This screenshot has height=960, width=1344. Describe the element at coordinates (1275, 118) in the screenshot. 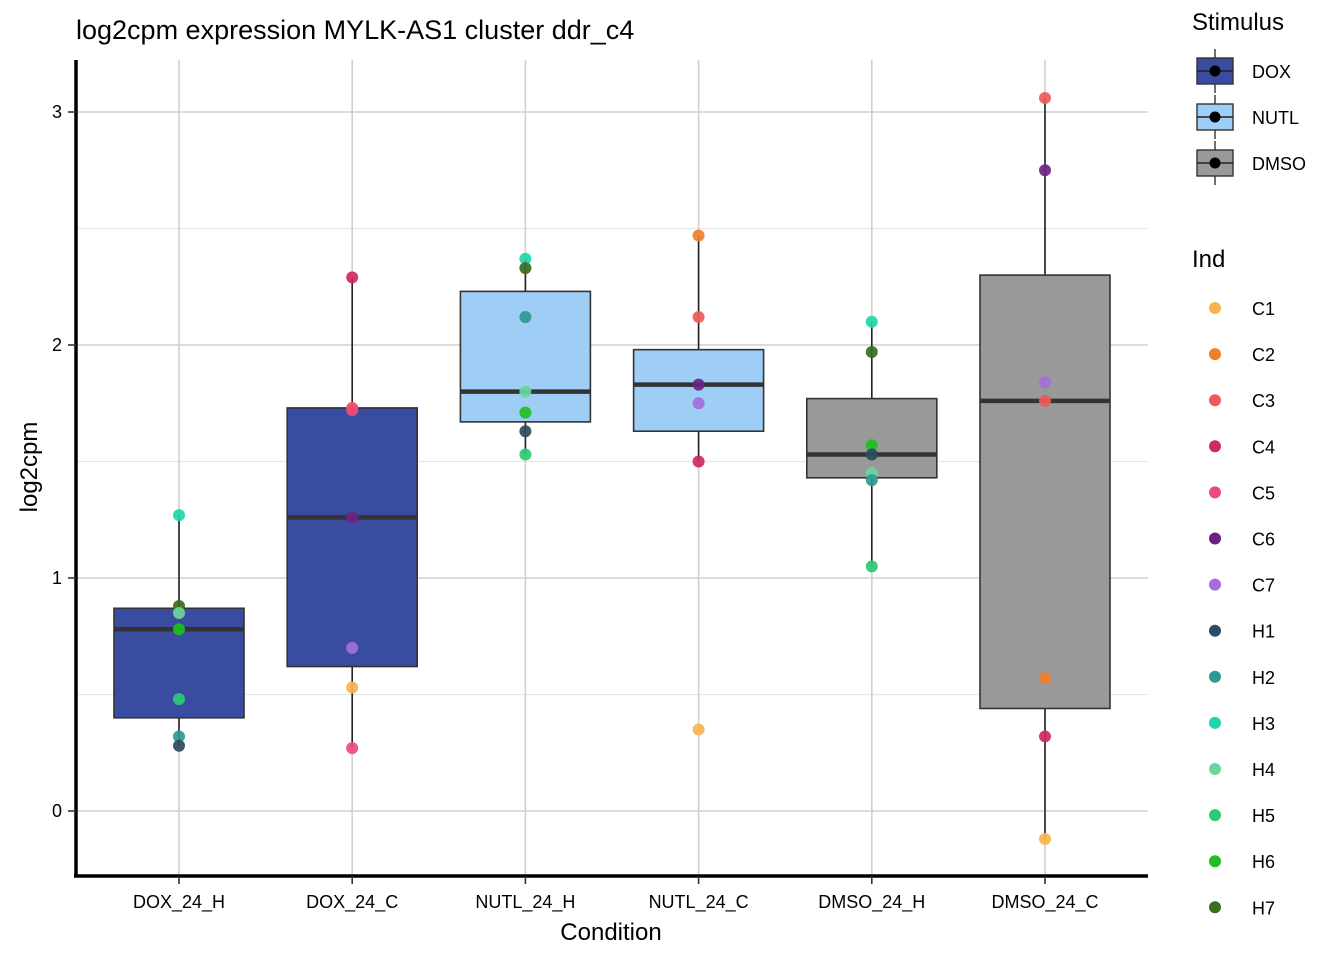

I see `legend-stimulus-label: NUTL` at that location.